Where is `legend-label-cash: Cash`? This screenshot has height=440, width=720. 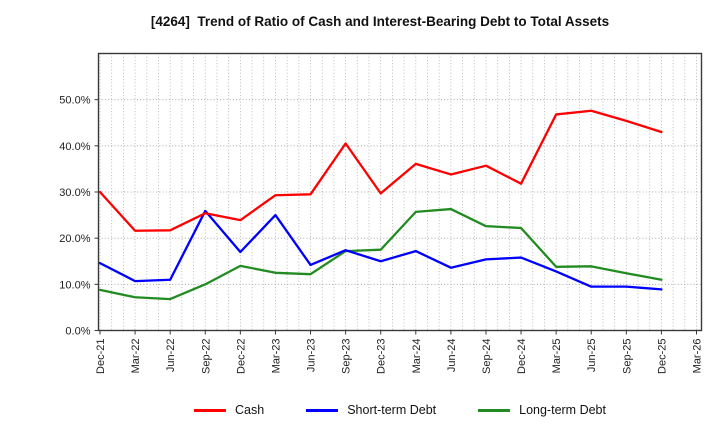
legend-label-cash: Cash is located at coordinates (250, 410).